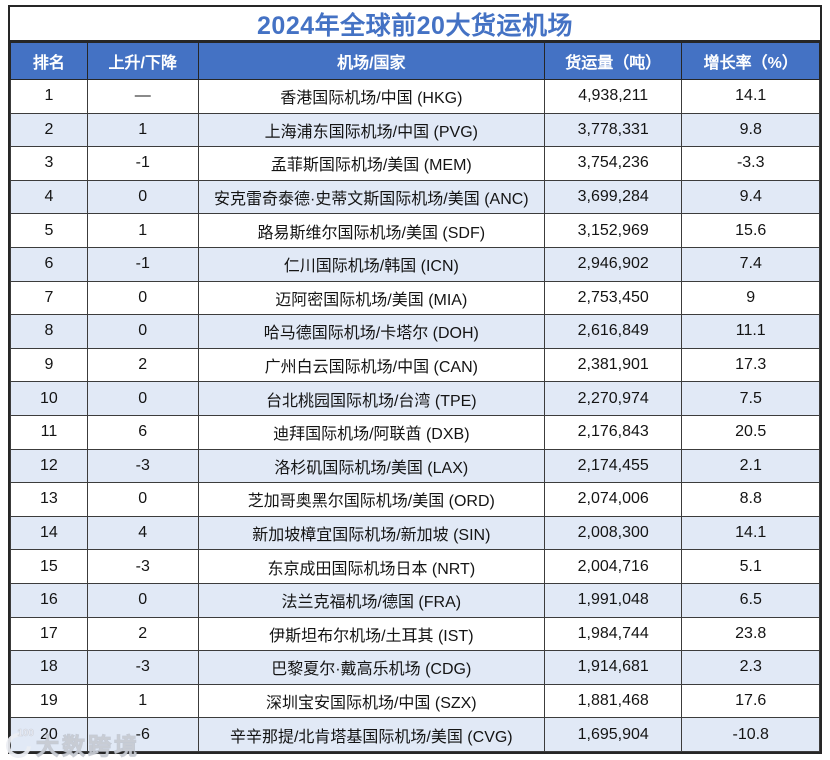  I want to click on table-row: 20 -6 辛辛那提/北肯塔基国际机场/美国 (CVG) 1,695,904 -10.8, so click(415, 734).